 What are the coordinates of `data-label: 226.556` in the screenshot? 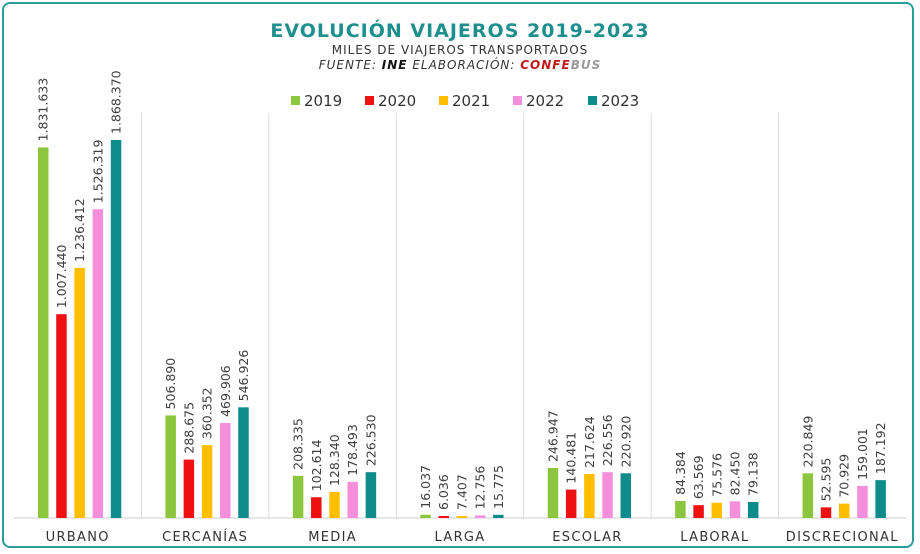 It's located at (607, 440).